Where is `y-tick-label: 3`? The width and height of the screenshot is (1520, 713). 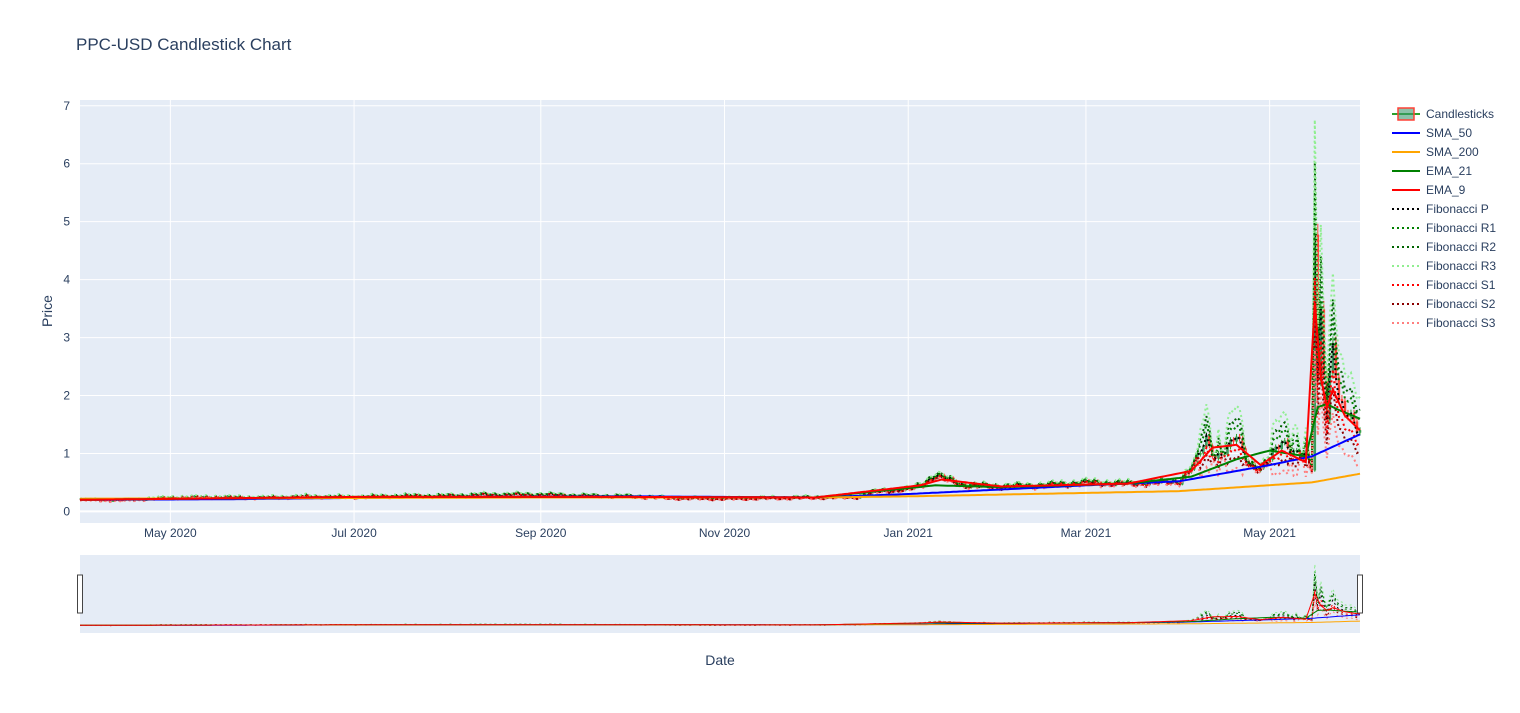
y-tick-label: 3 is located at coordinates (66, 338).